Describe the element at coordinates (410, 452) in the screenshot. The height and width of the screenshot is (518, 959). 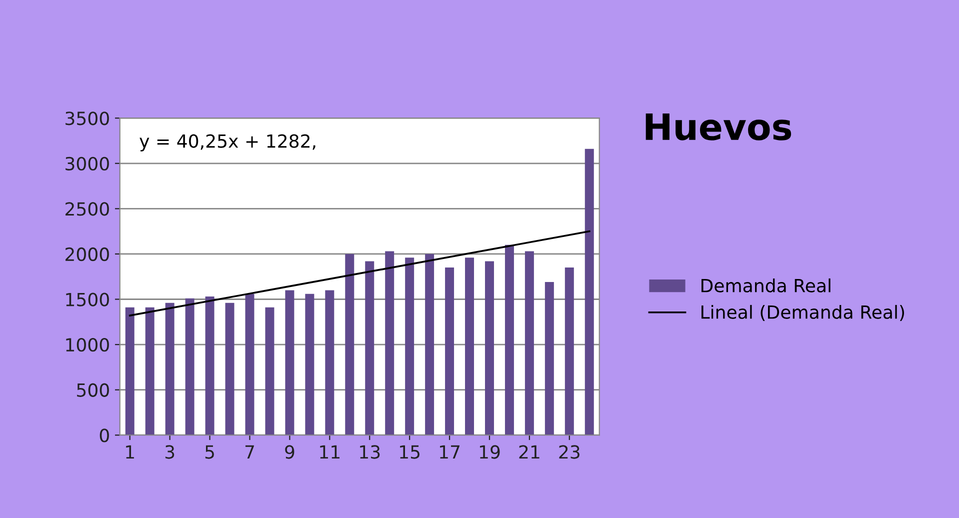
I see `x-tick-label: 15` at that location.